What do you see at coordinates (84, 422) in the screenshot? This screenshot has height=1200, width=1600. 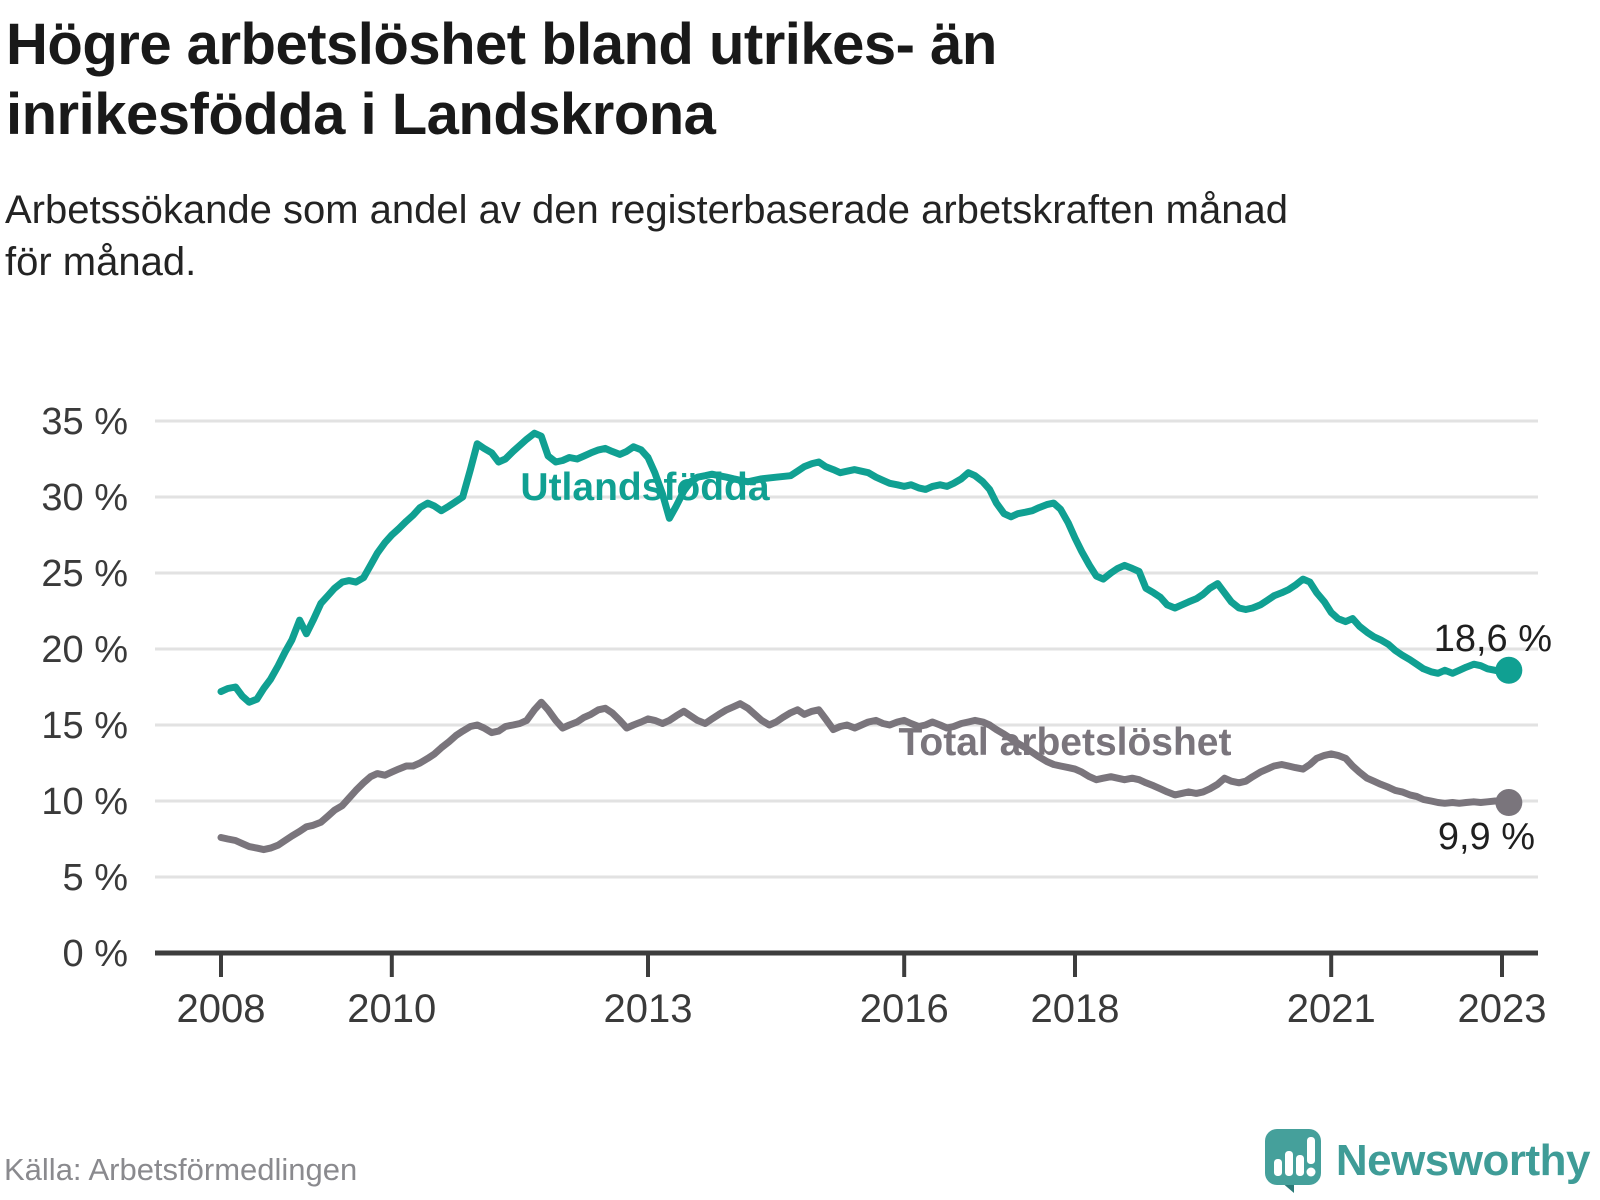 I see `y-axis-label: 35 %` at bounding box center [84, 422].